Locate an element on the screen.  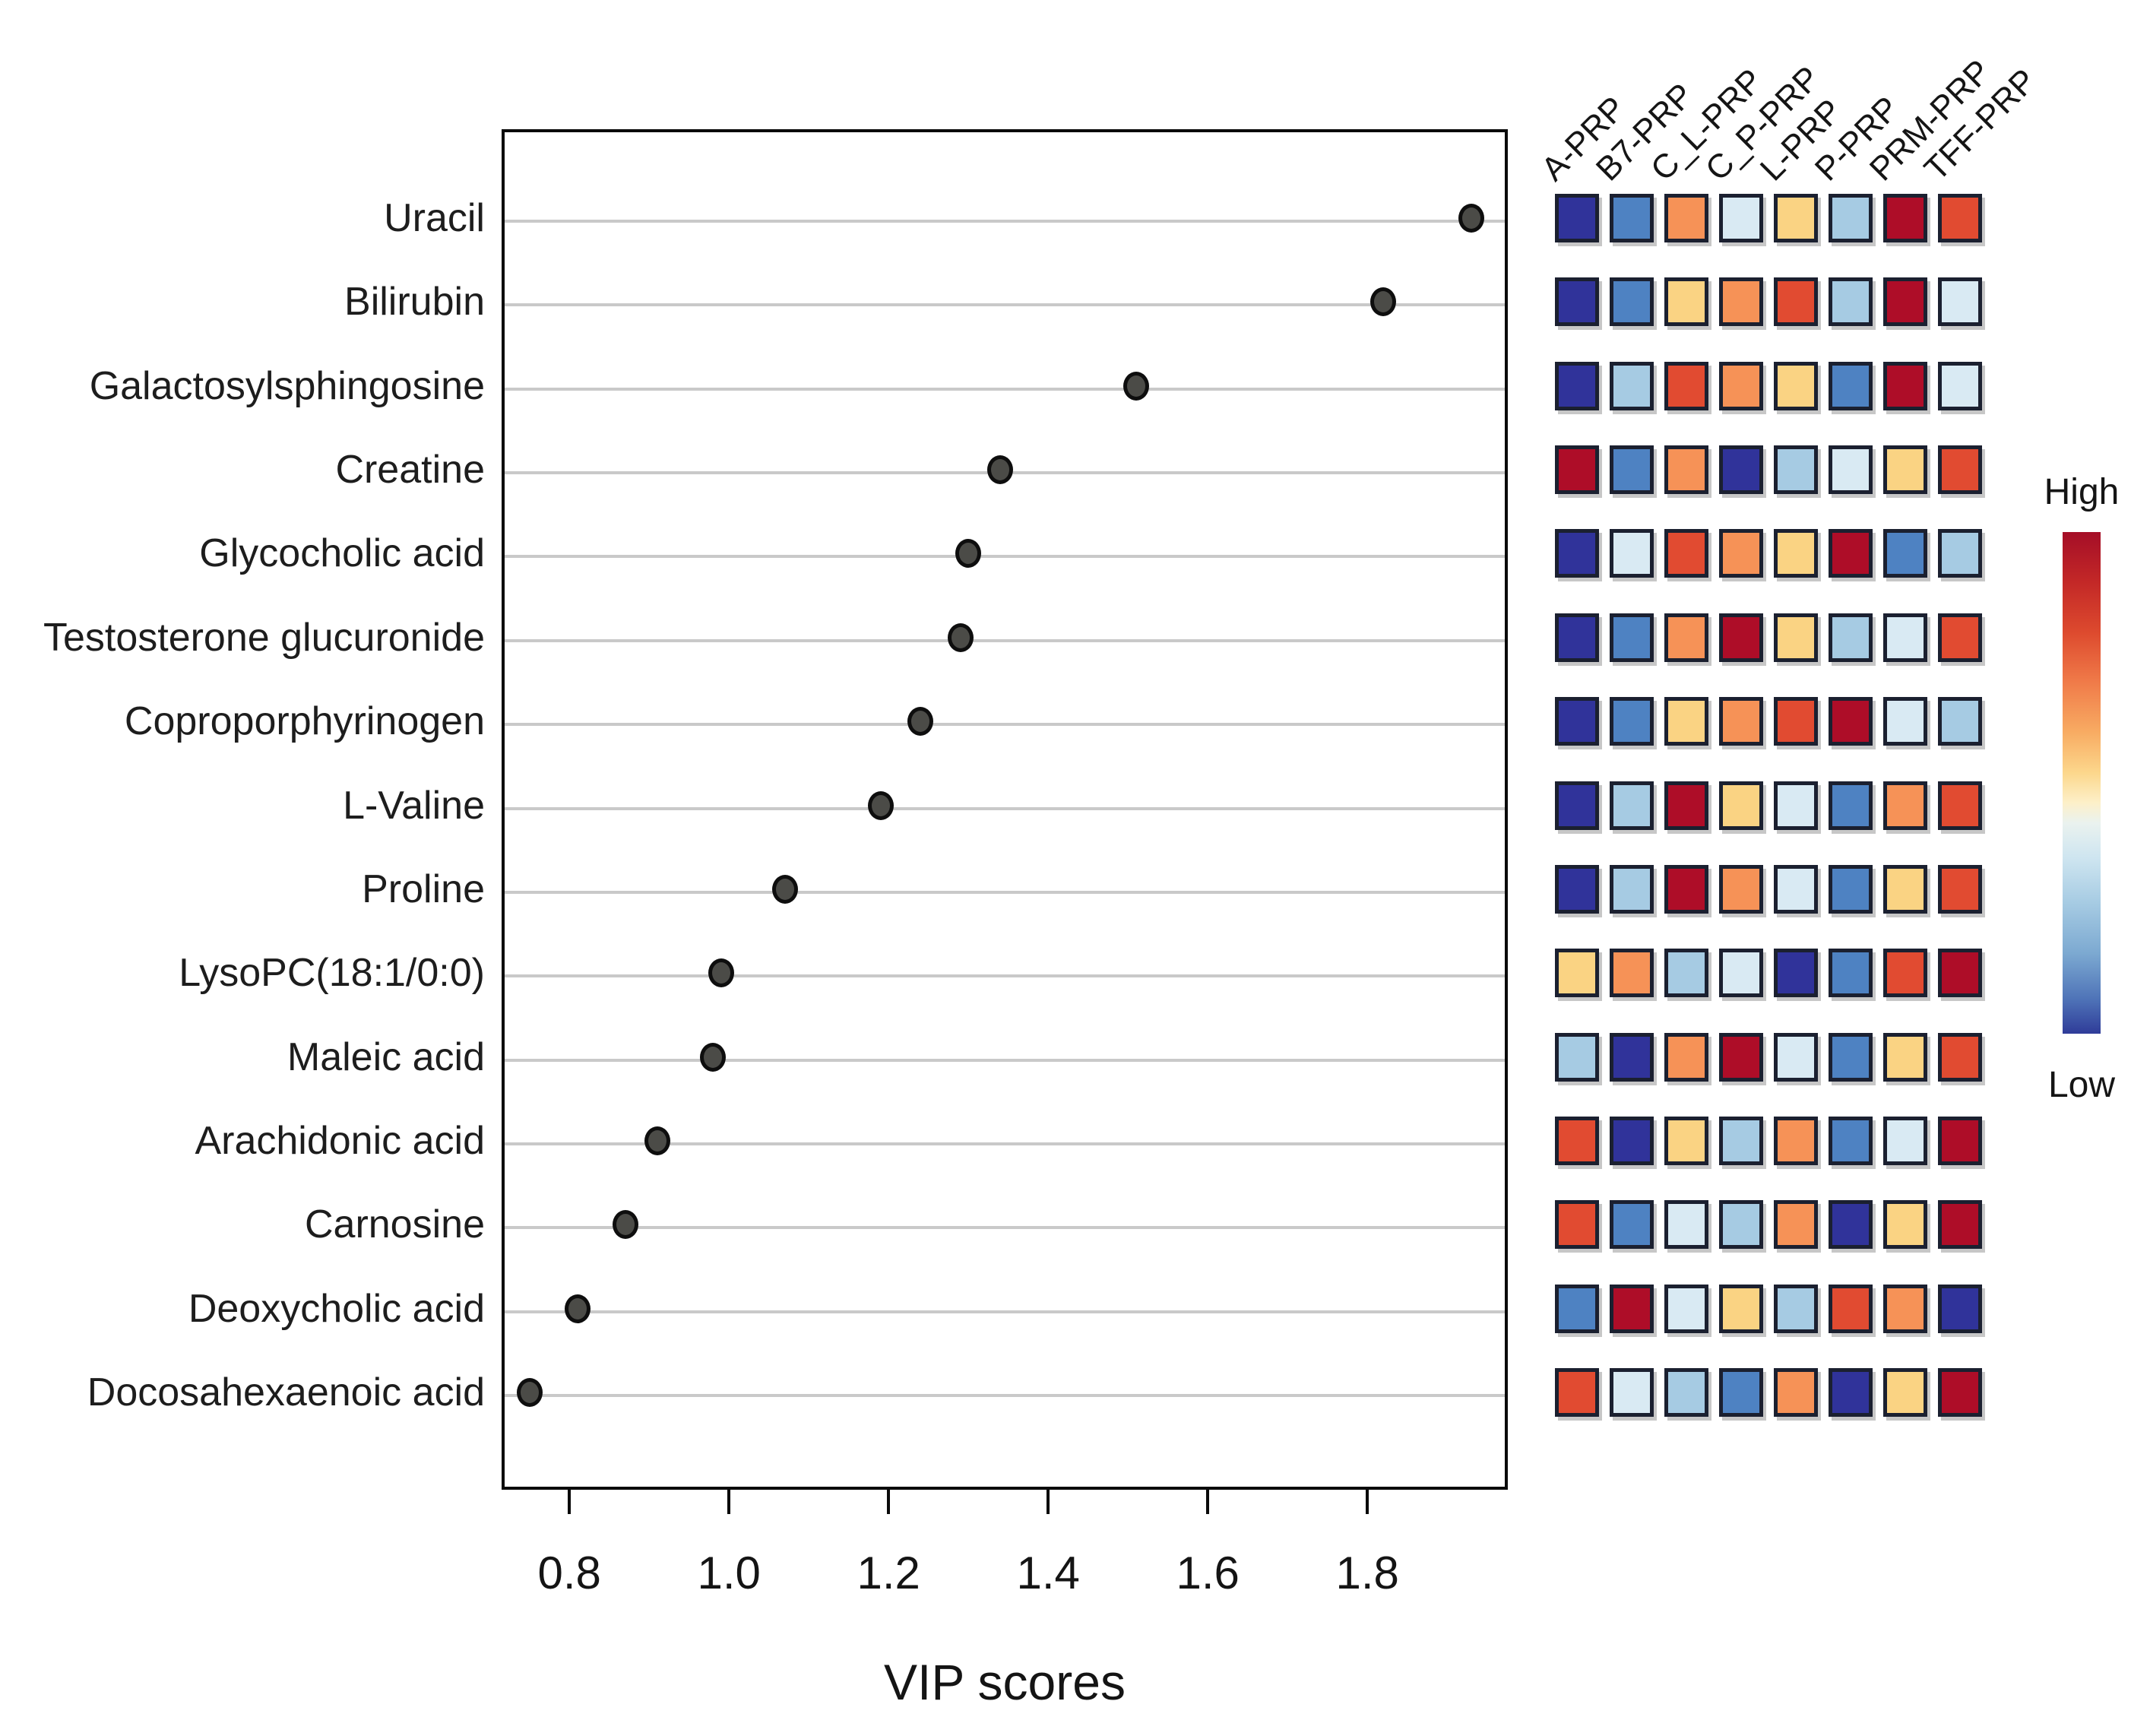
metabolite-label: Uracil is located at coordinates (435, 218).